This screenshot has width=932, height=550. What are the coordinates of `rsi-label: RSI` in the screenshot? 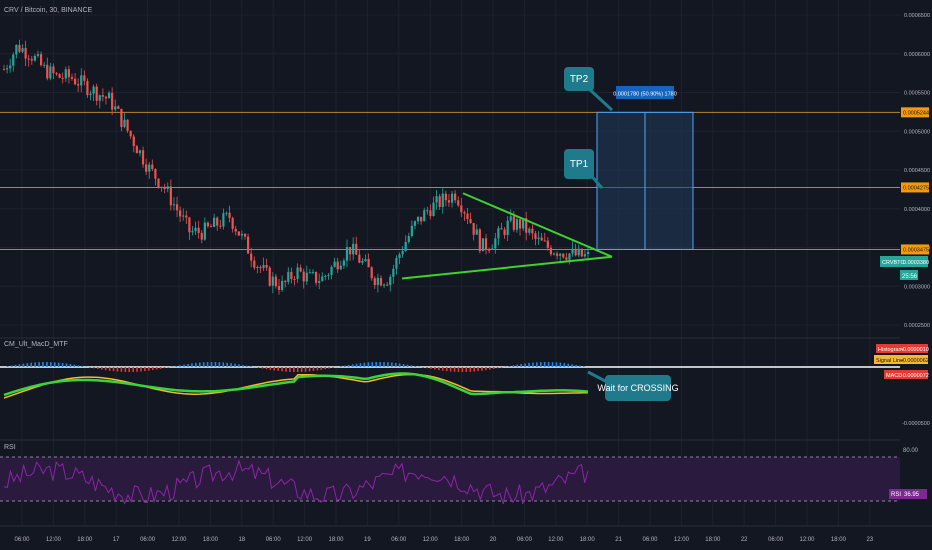 It's located at (896, 495).